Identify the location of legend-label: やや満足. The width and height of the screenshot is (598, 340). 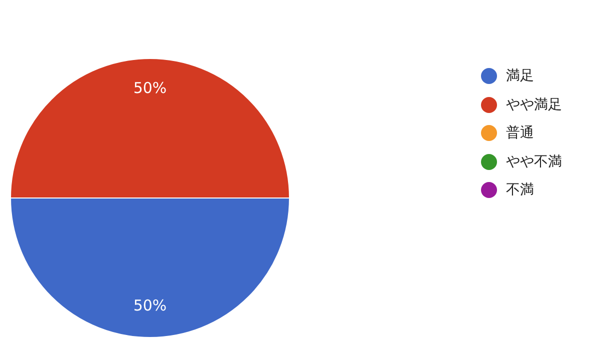
(534, 105).